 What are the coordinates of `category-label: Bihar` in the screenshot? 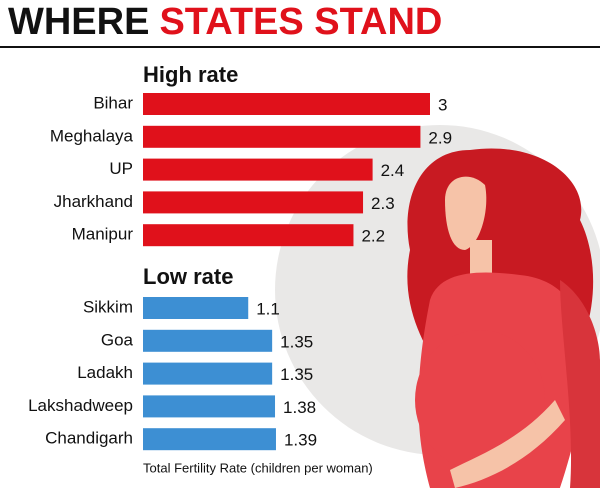 It's located at (113, 102).